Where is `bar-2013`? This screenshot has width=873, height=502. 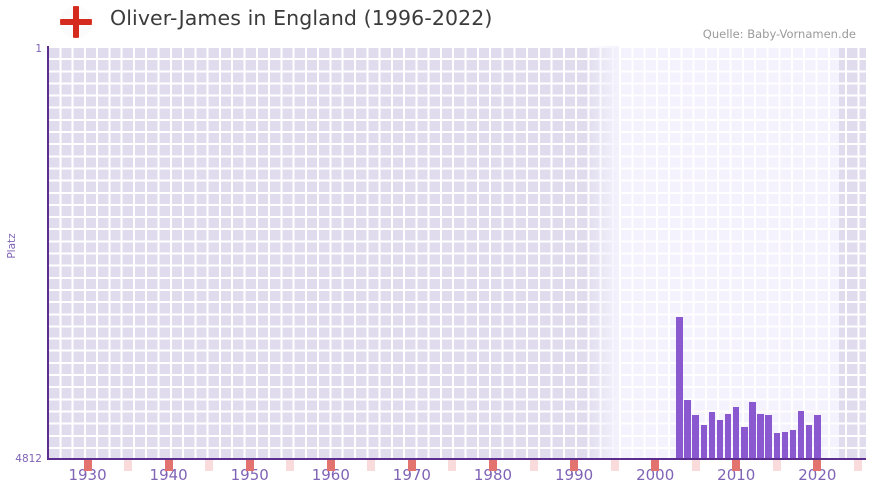
bar-2013 is located at coordinates (760, 436).